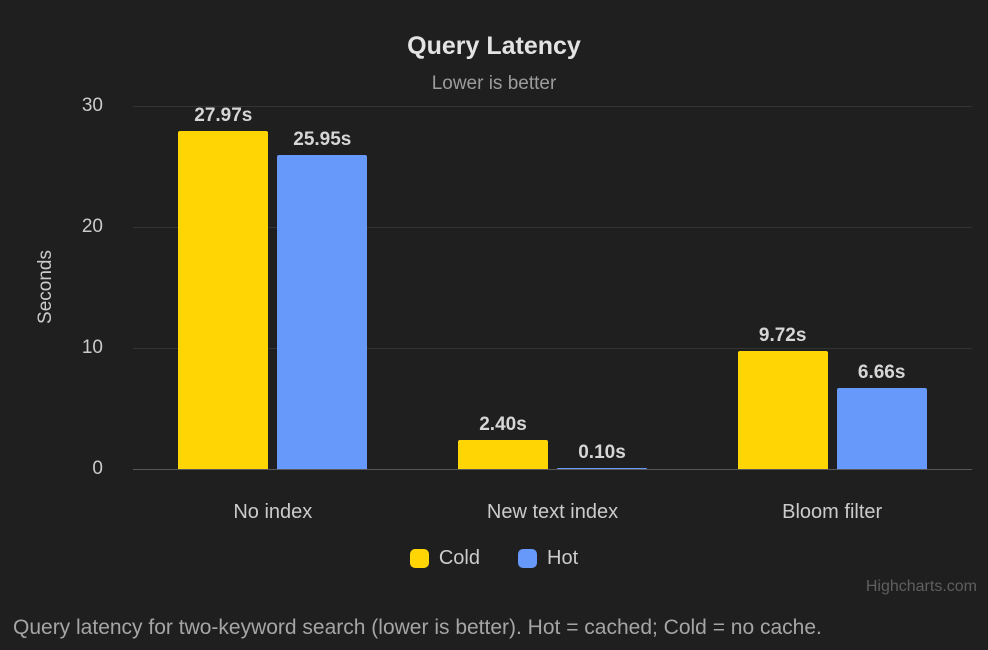 The width and height of the screenshot is (988, 650). Describe the element at coordinates (552, 469) in the screenshot. I see `x-axis-line` at that location.